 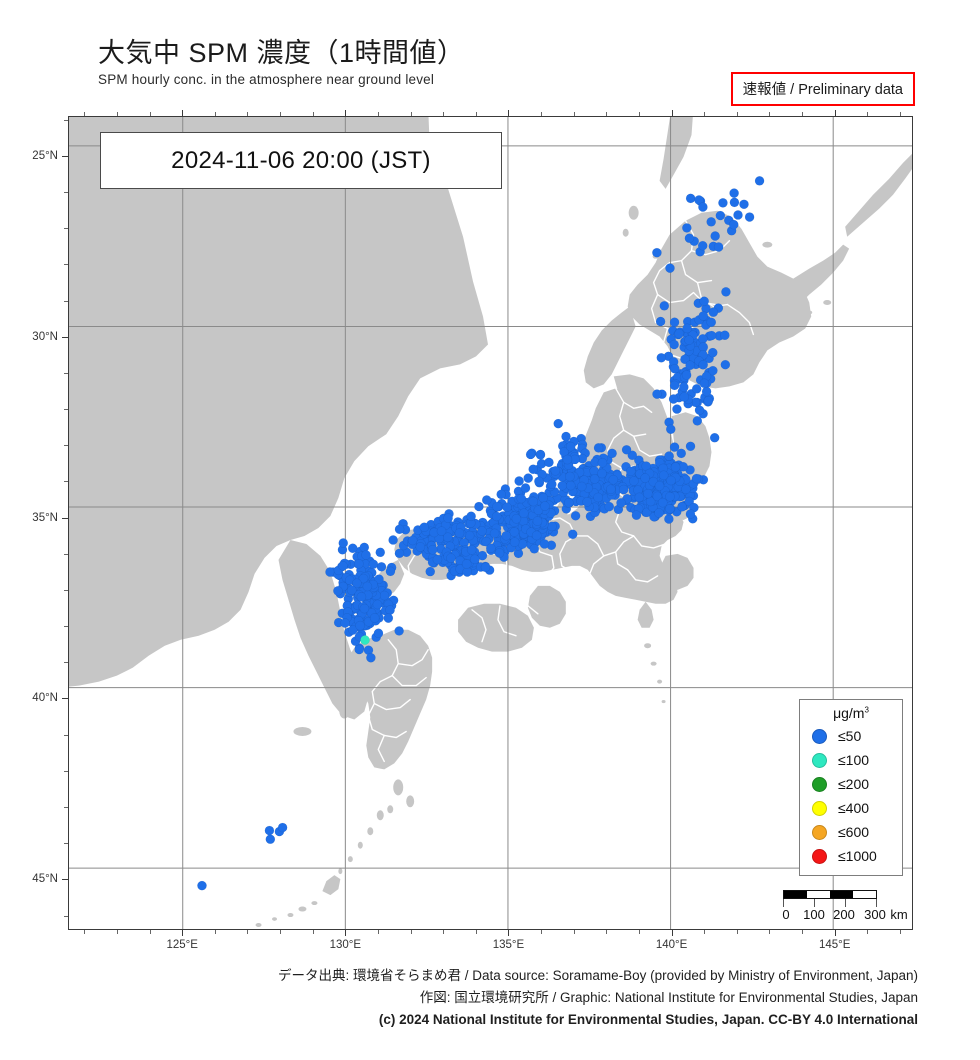 I want to click on y-axis-tick, so click(x=65, y=156).